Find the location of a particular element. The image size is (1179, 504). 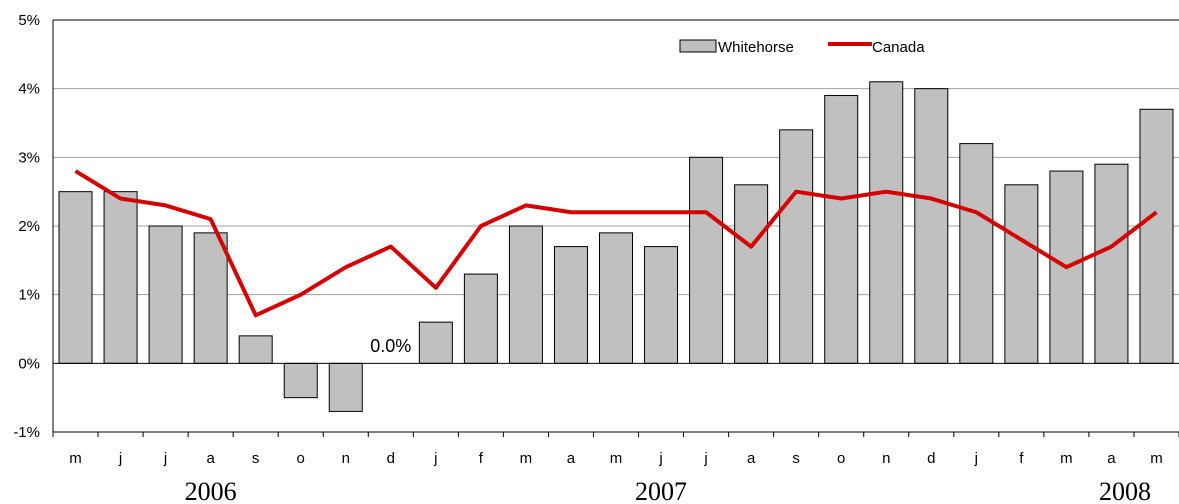

y-tick-label: -1% is located at coordinates (26, 432).